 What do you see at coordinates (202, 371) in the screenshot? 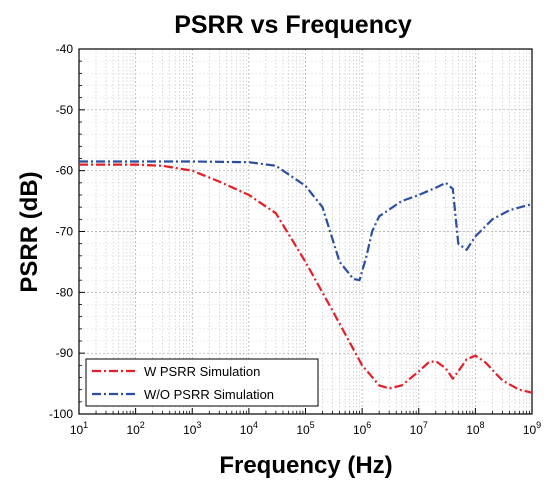
I see `legend-label-w-psrr: W PSRR Simulation` at bounding box center [202, 371].